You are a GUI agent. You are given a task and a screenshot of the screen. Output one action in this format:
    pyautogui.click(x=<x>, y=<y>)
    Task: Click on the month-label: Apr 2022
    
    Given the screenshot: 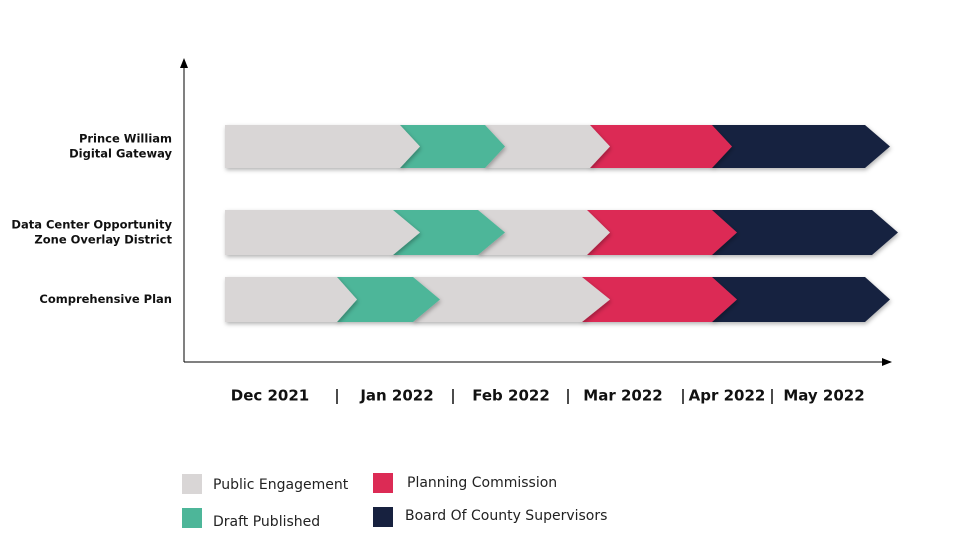 What is the action you would take?
    pyautogui.click(x=727, y=396)
    